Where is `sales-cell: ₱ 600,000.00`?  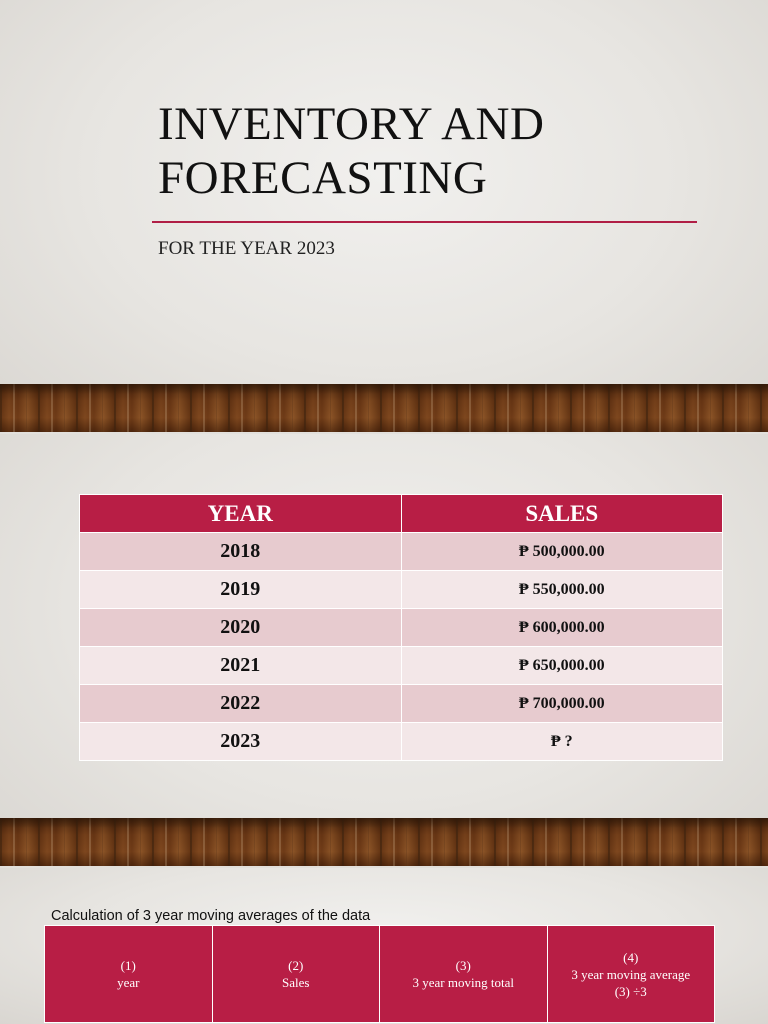
sales-cell: ₱ 600,000.00 is located at coordinates (561, 627).